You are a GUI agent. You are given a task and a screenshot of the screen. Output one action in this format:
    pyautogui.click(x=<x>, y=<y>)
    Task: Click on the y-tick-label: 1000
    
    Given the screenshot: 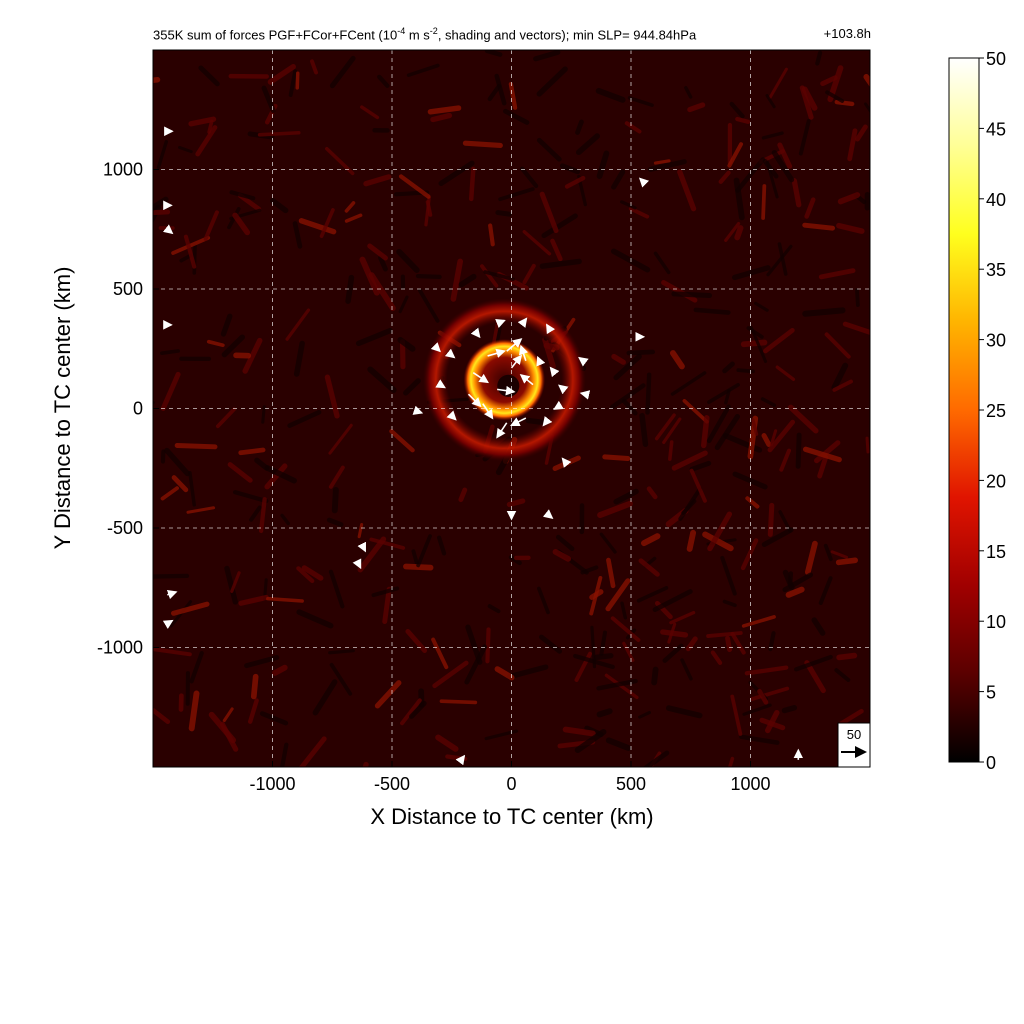 What is the action you would take?
    pyautogui.click(x=123, y=170)
    